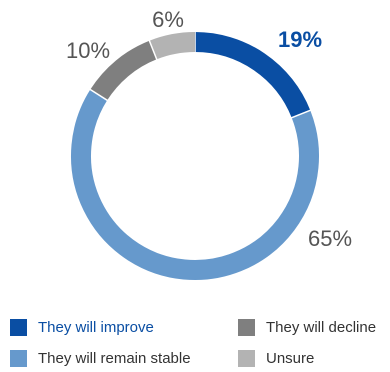  I want to click on slice-separator-decline, so click(99, 95).